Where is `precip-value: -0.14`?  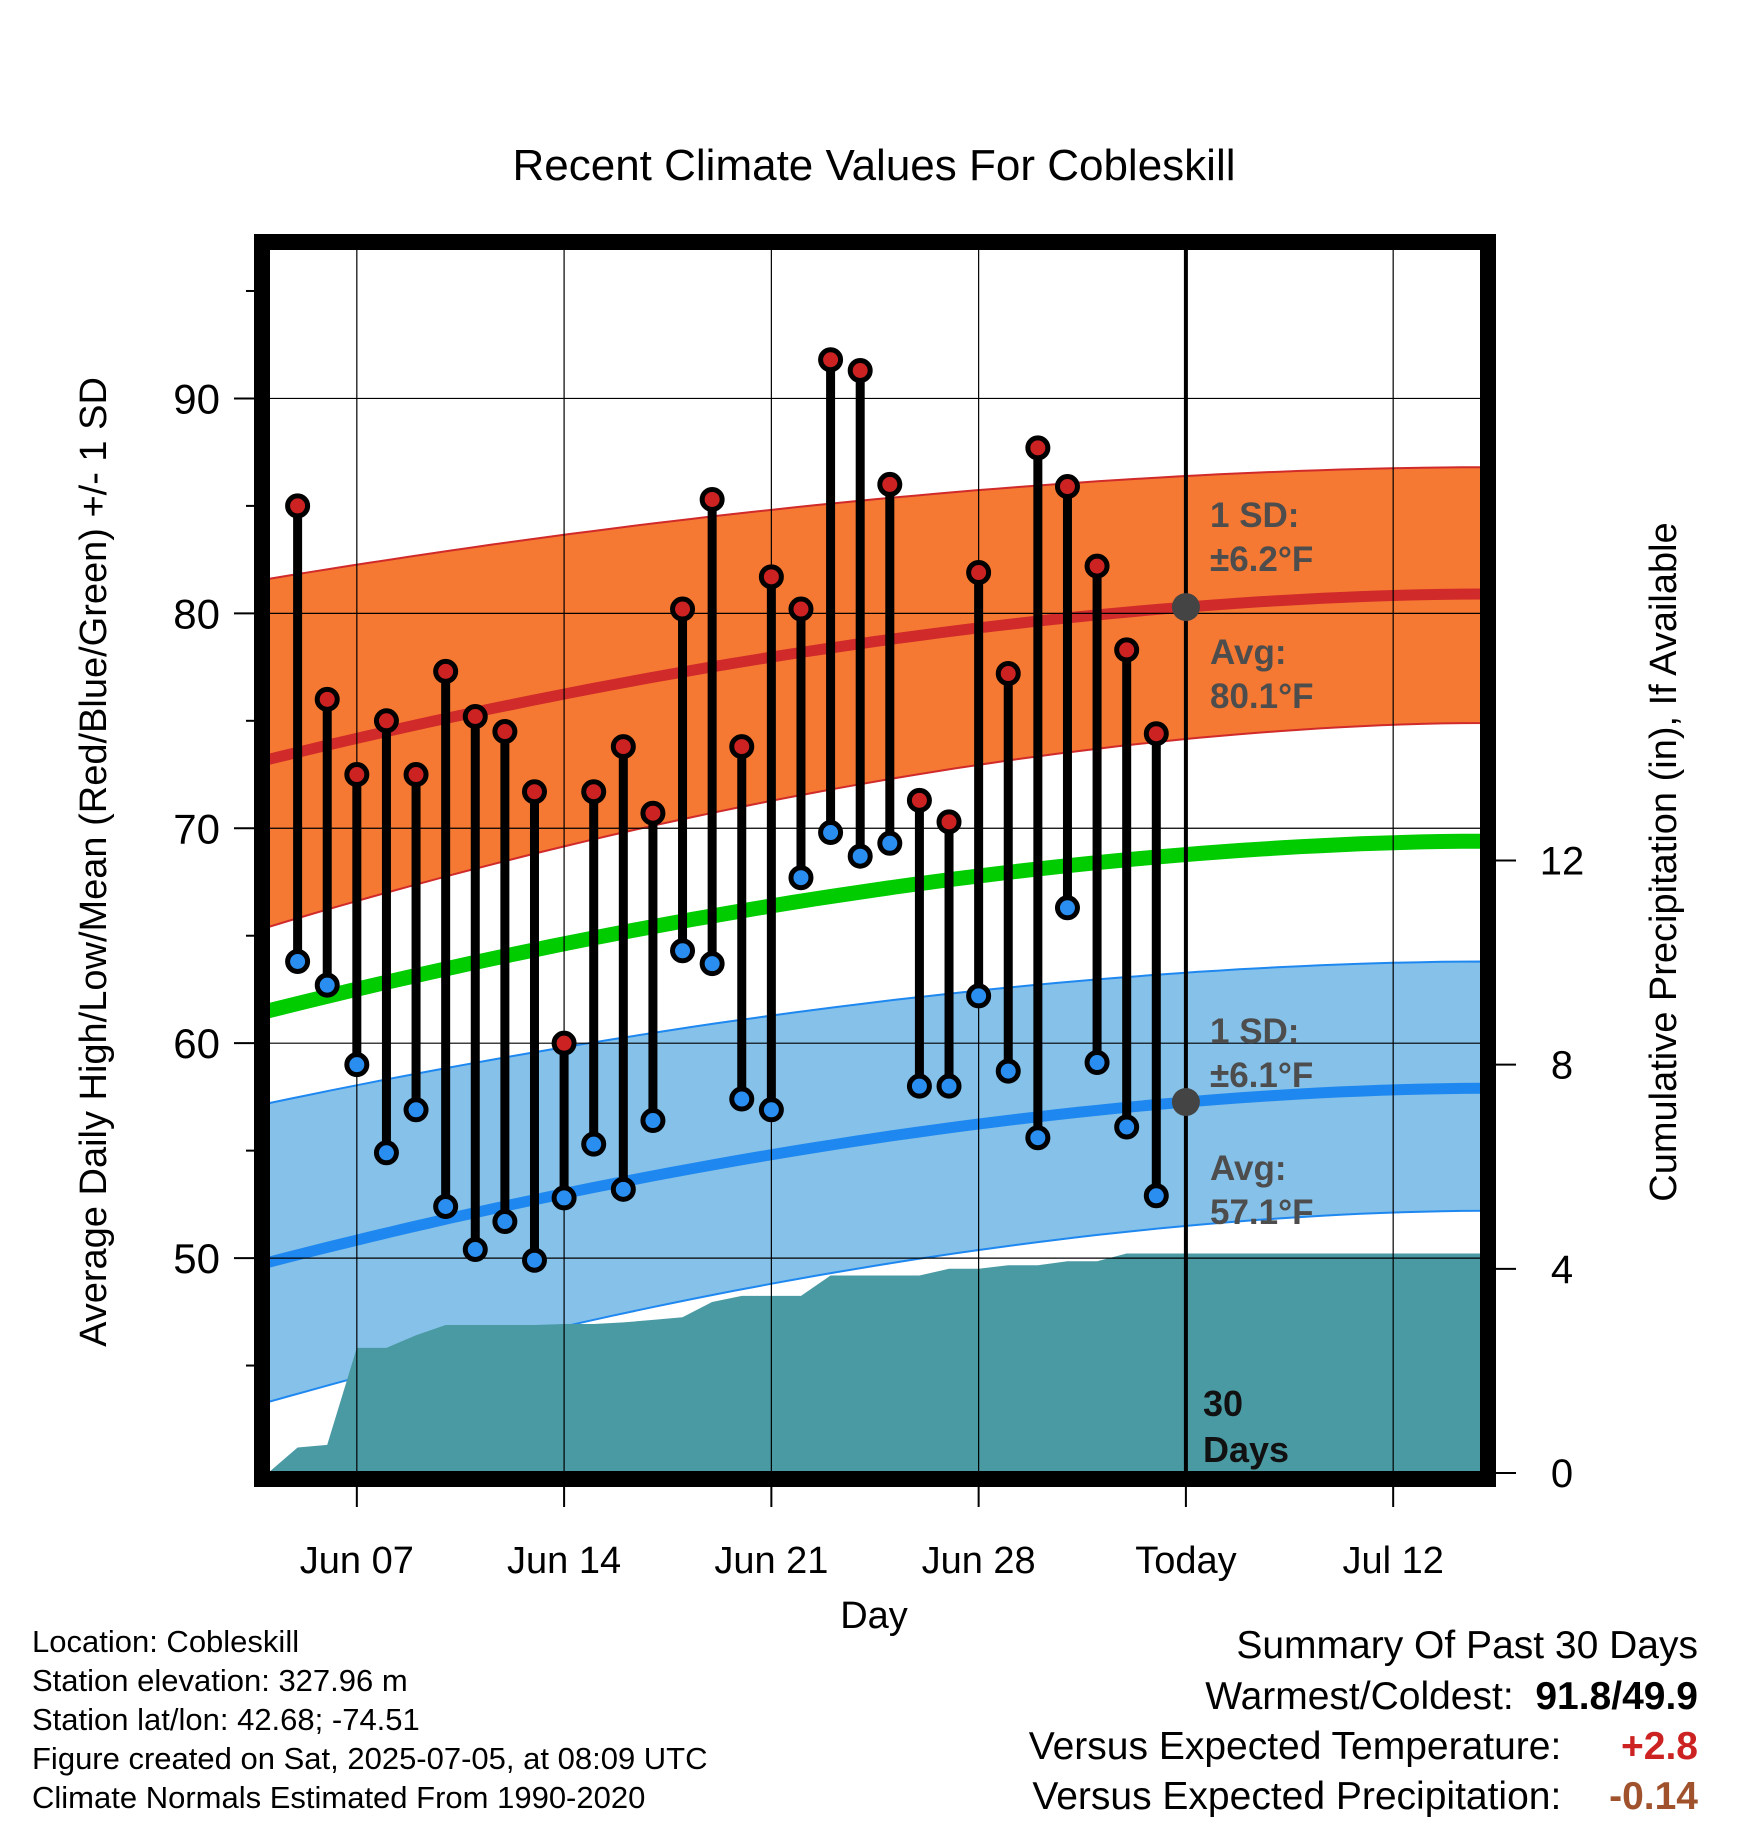 precip-value: -0.14 is located at coordinates (1653, 1796).